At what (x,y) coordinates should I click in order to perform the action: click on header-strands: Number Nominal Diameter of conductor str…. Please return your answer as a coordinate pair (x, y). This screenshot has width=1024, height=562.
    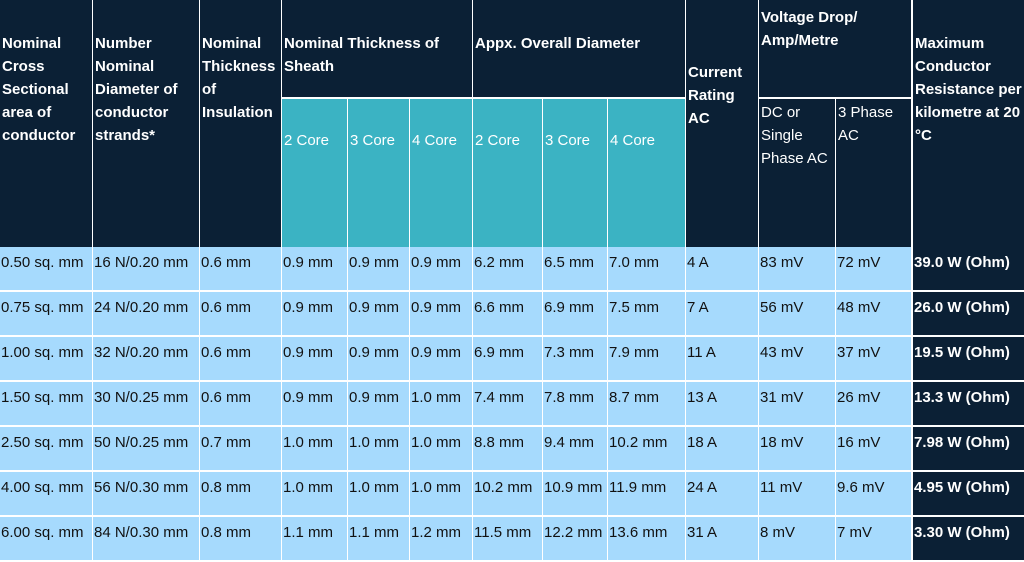
    Looking at the image, I should click on (145, 123).